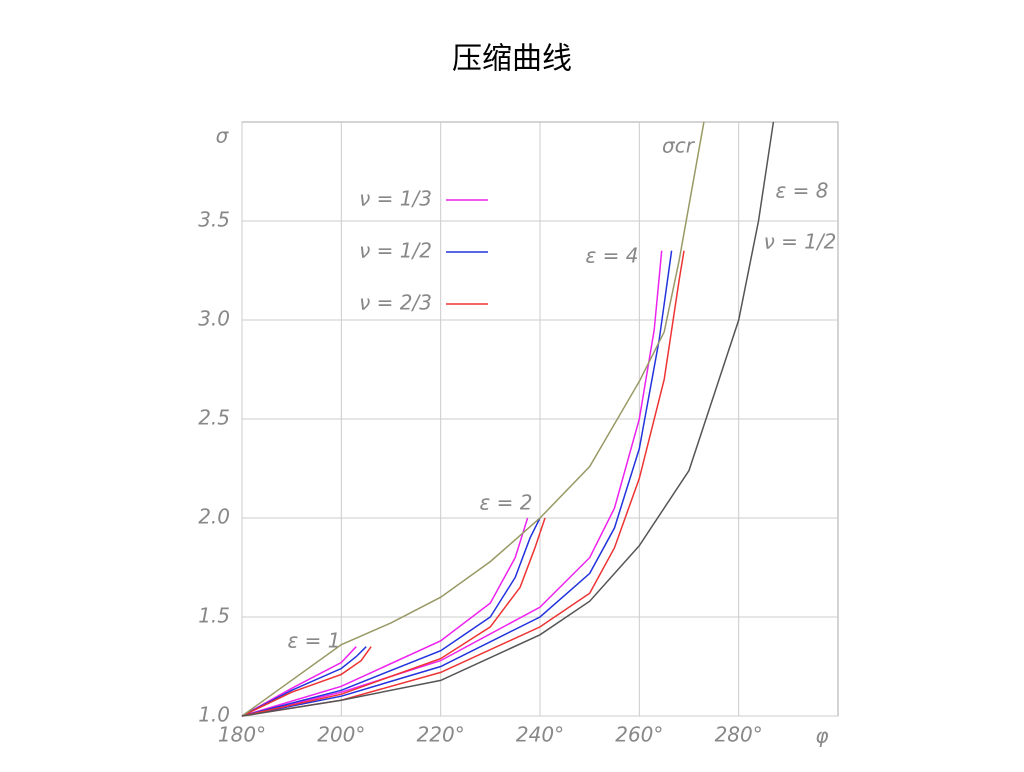 The width and height of the screenshot is (1024, 772). I want to click on x-tick-label: 260°, so click(639, 735).